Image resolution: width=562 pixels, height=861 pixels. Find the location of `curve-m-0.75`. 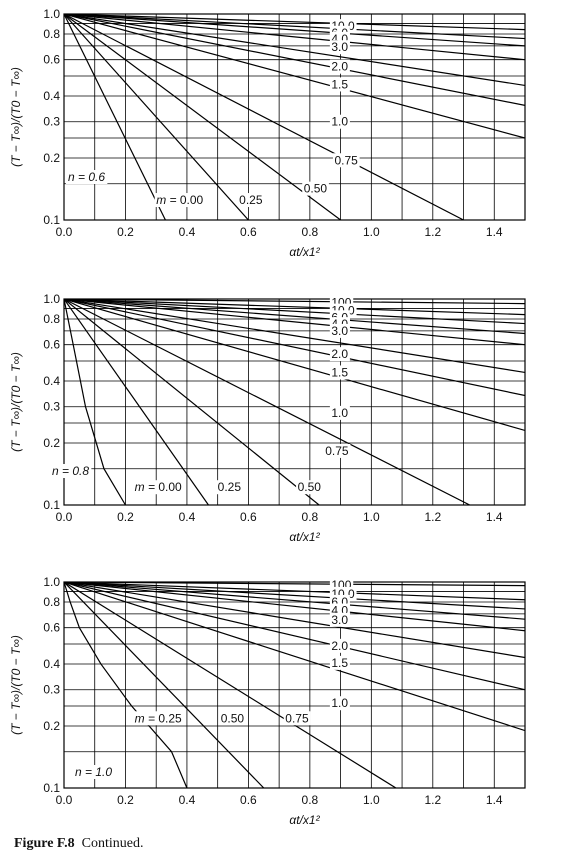

curve-m-0.75 is located at coordinates (230, 685).